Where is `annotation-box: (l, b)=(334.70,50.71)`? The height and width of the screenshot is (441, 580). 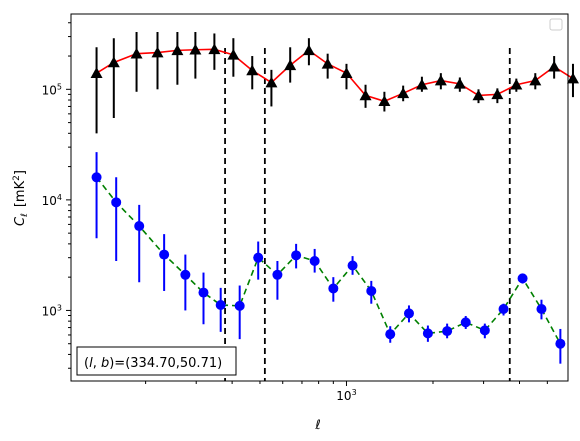
annotation-box: (l, b)=(334.70,50.71) is located at coordinates (156, 361).